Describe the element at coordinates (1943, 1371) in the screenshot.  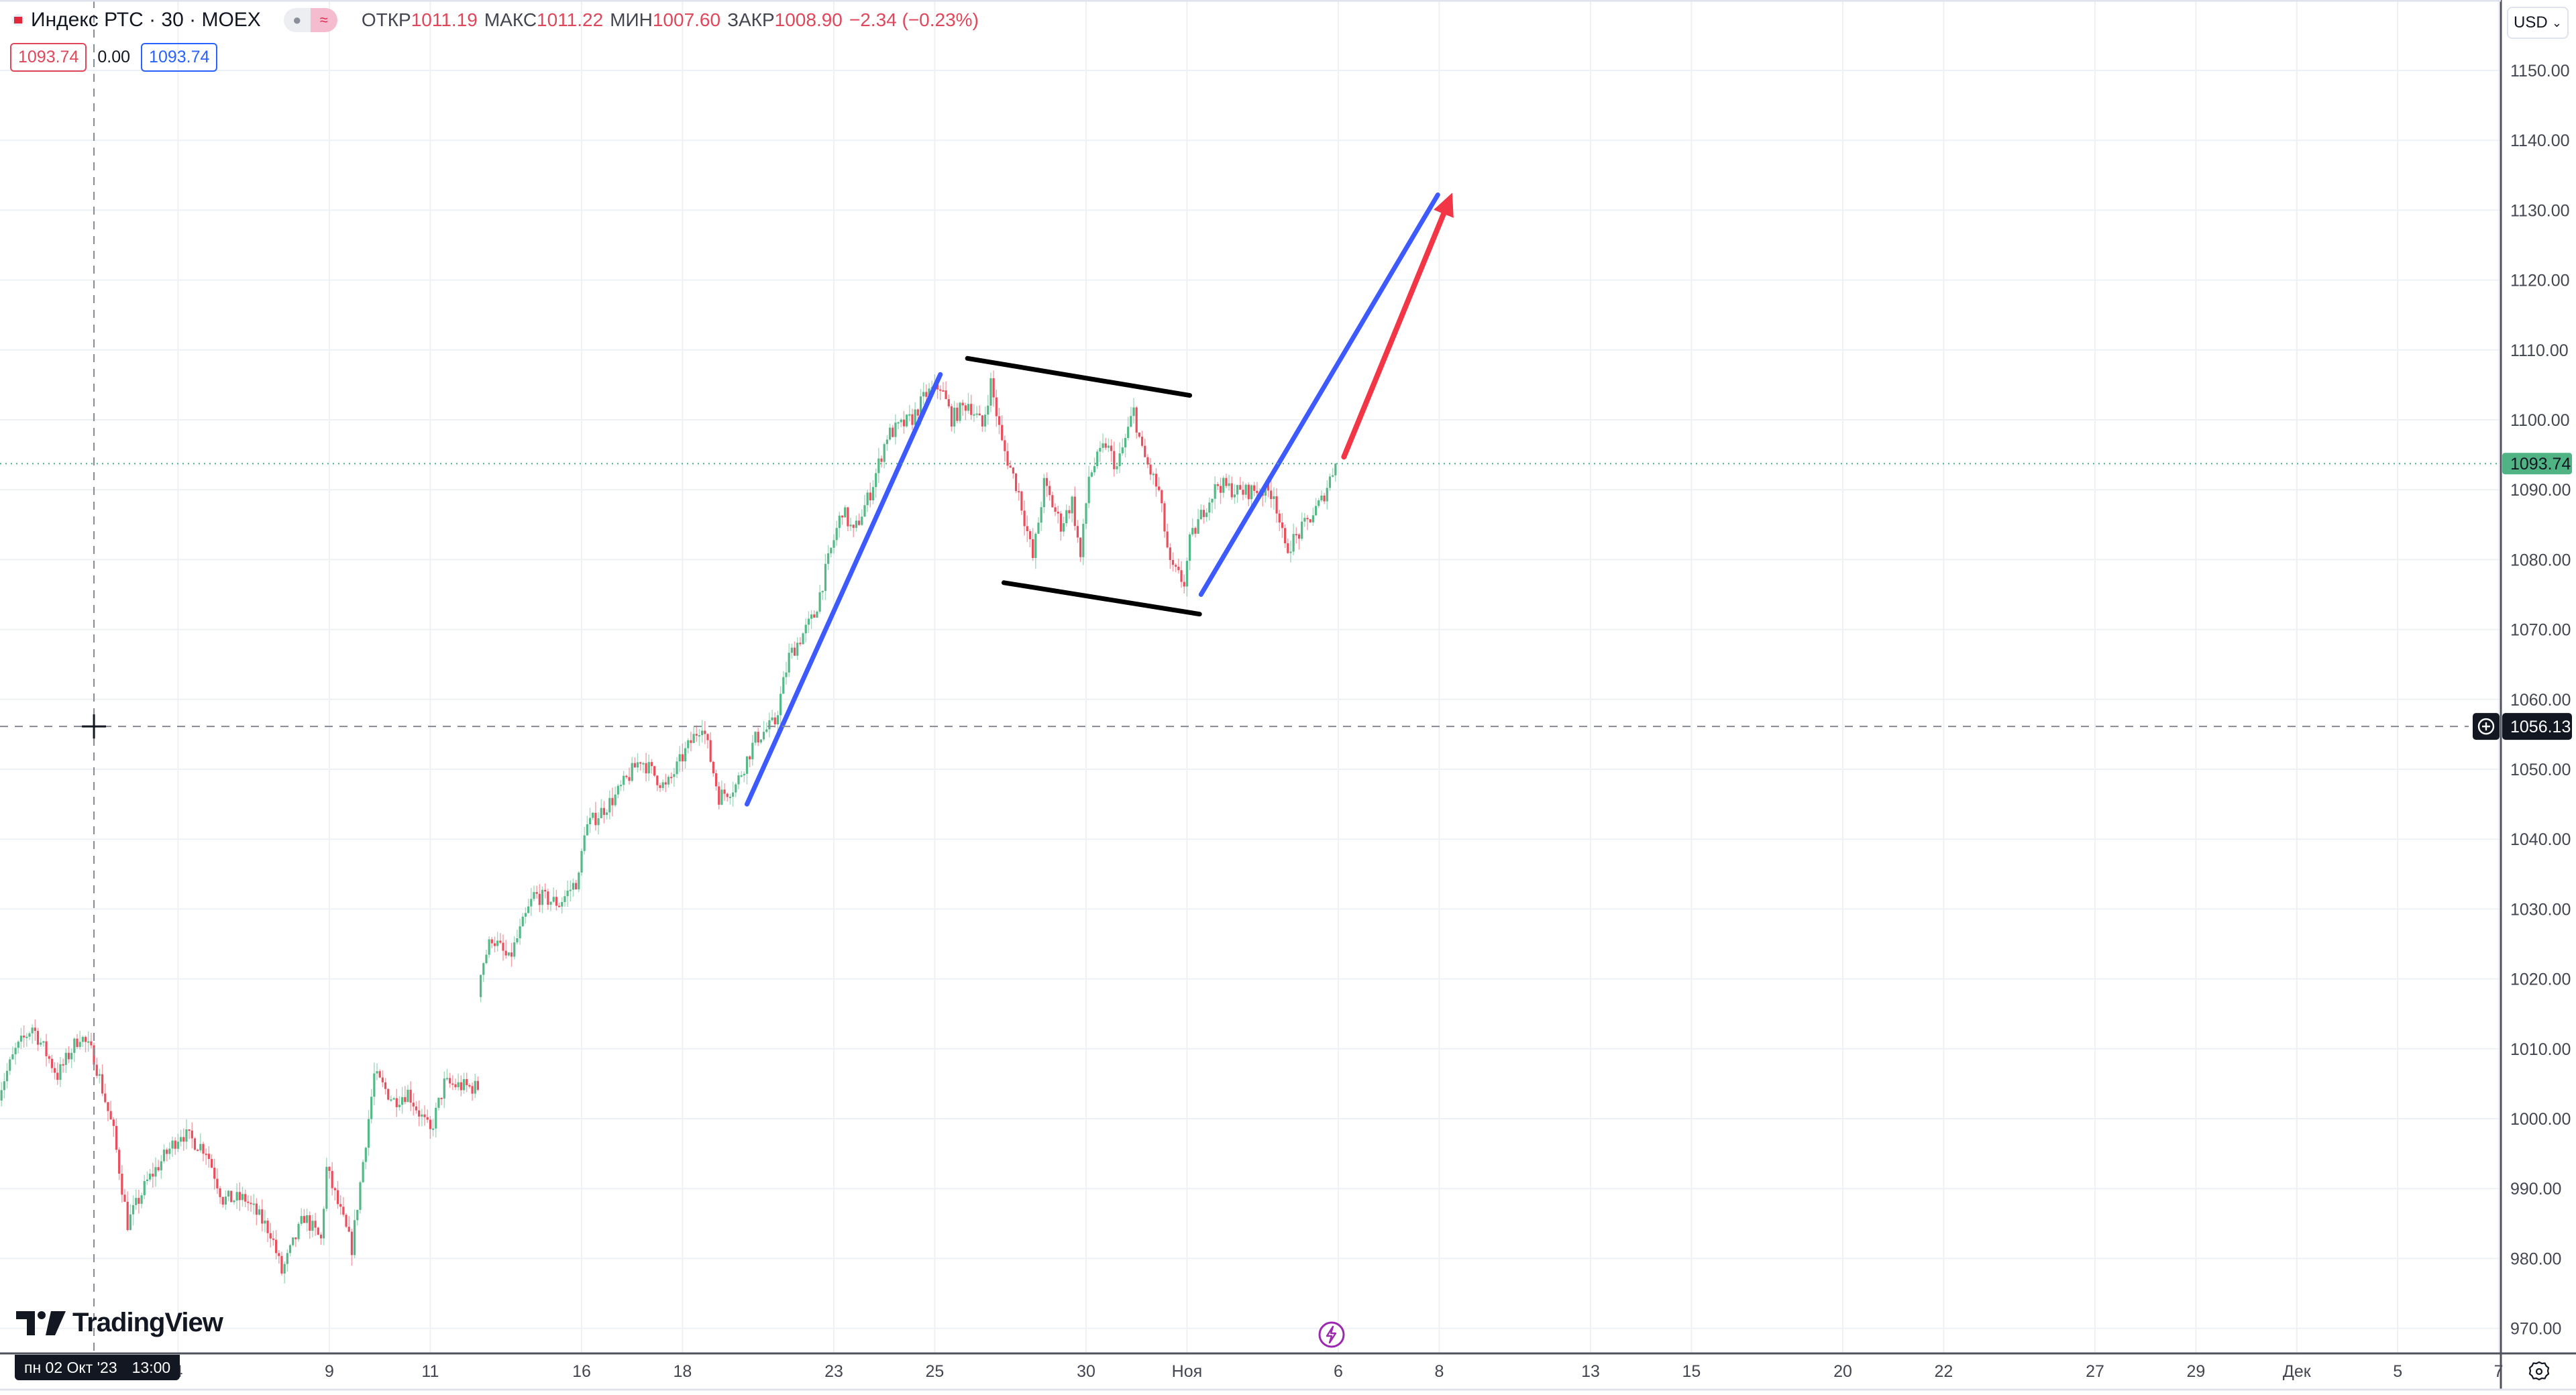
I see `time-tick-label: 22` at that location.